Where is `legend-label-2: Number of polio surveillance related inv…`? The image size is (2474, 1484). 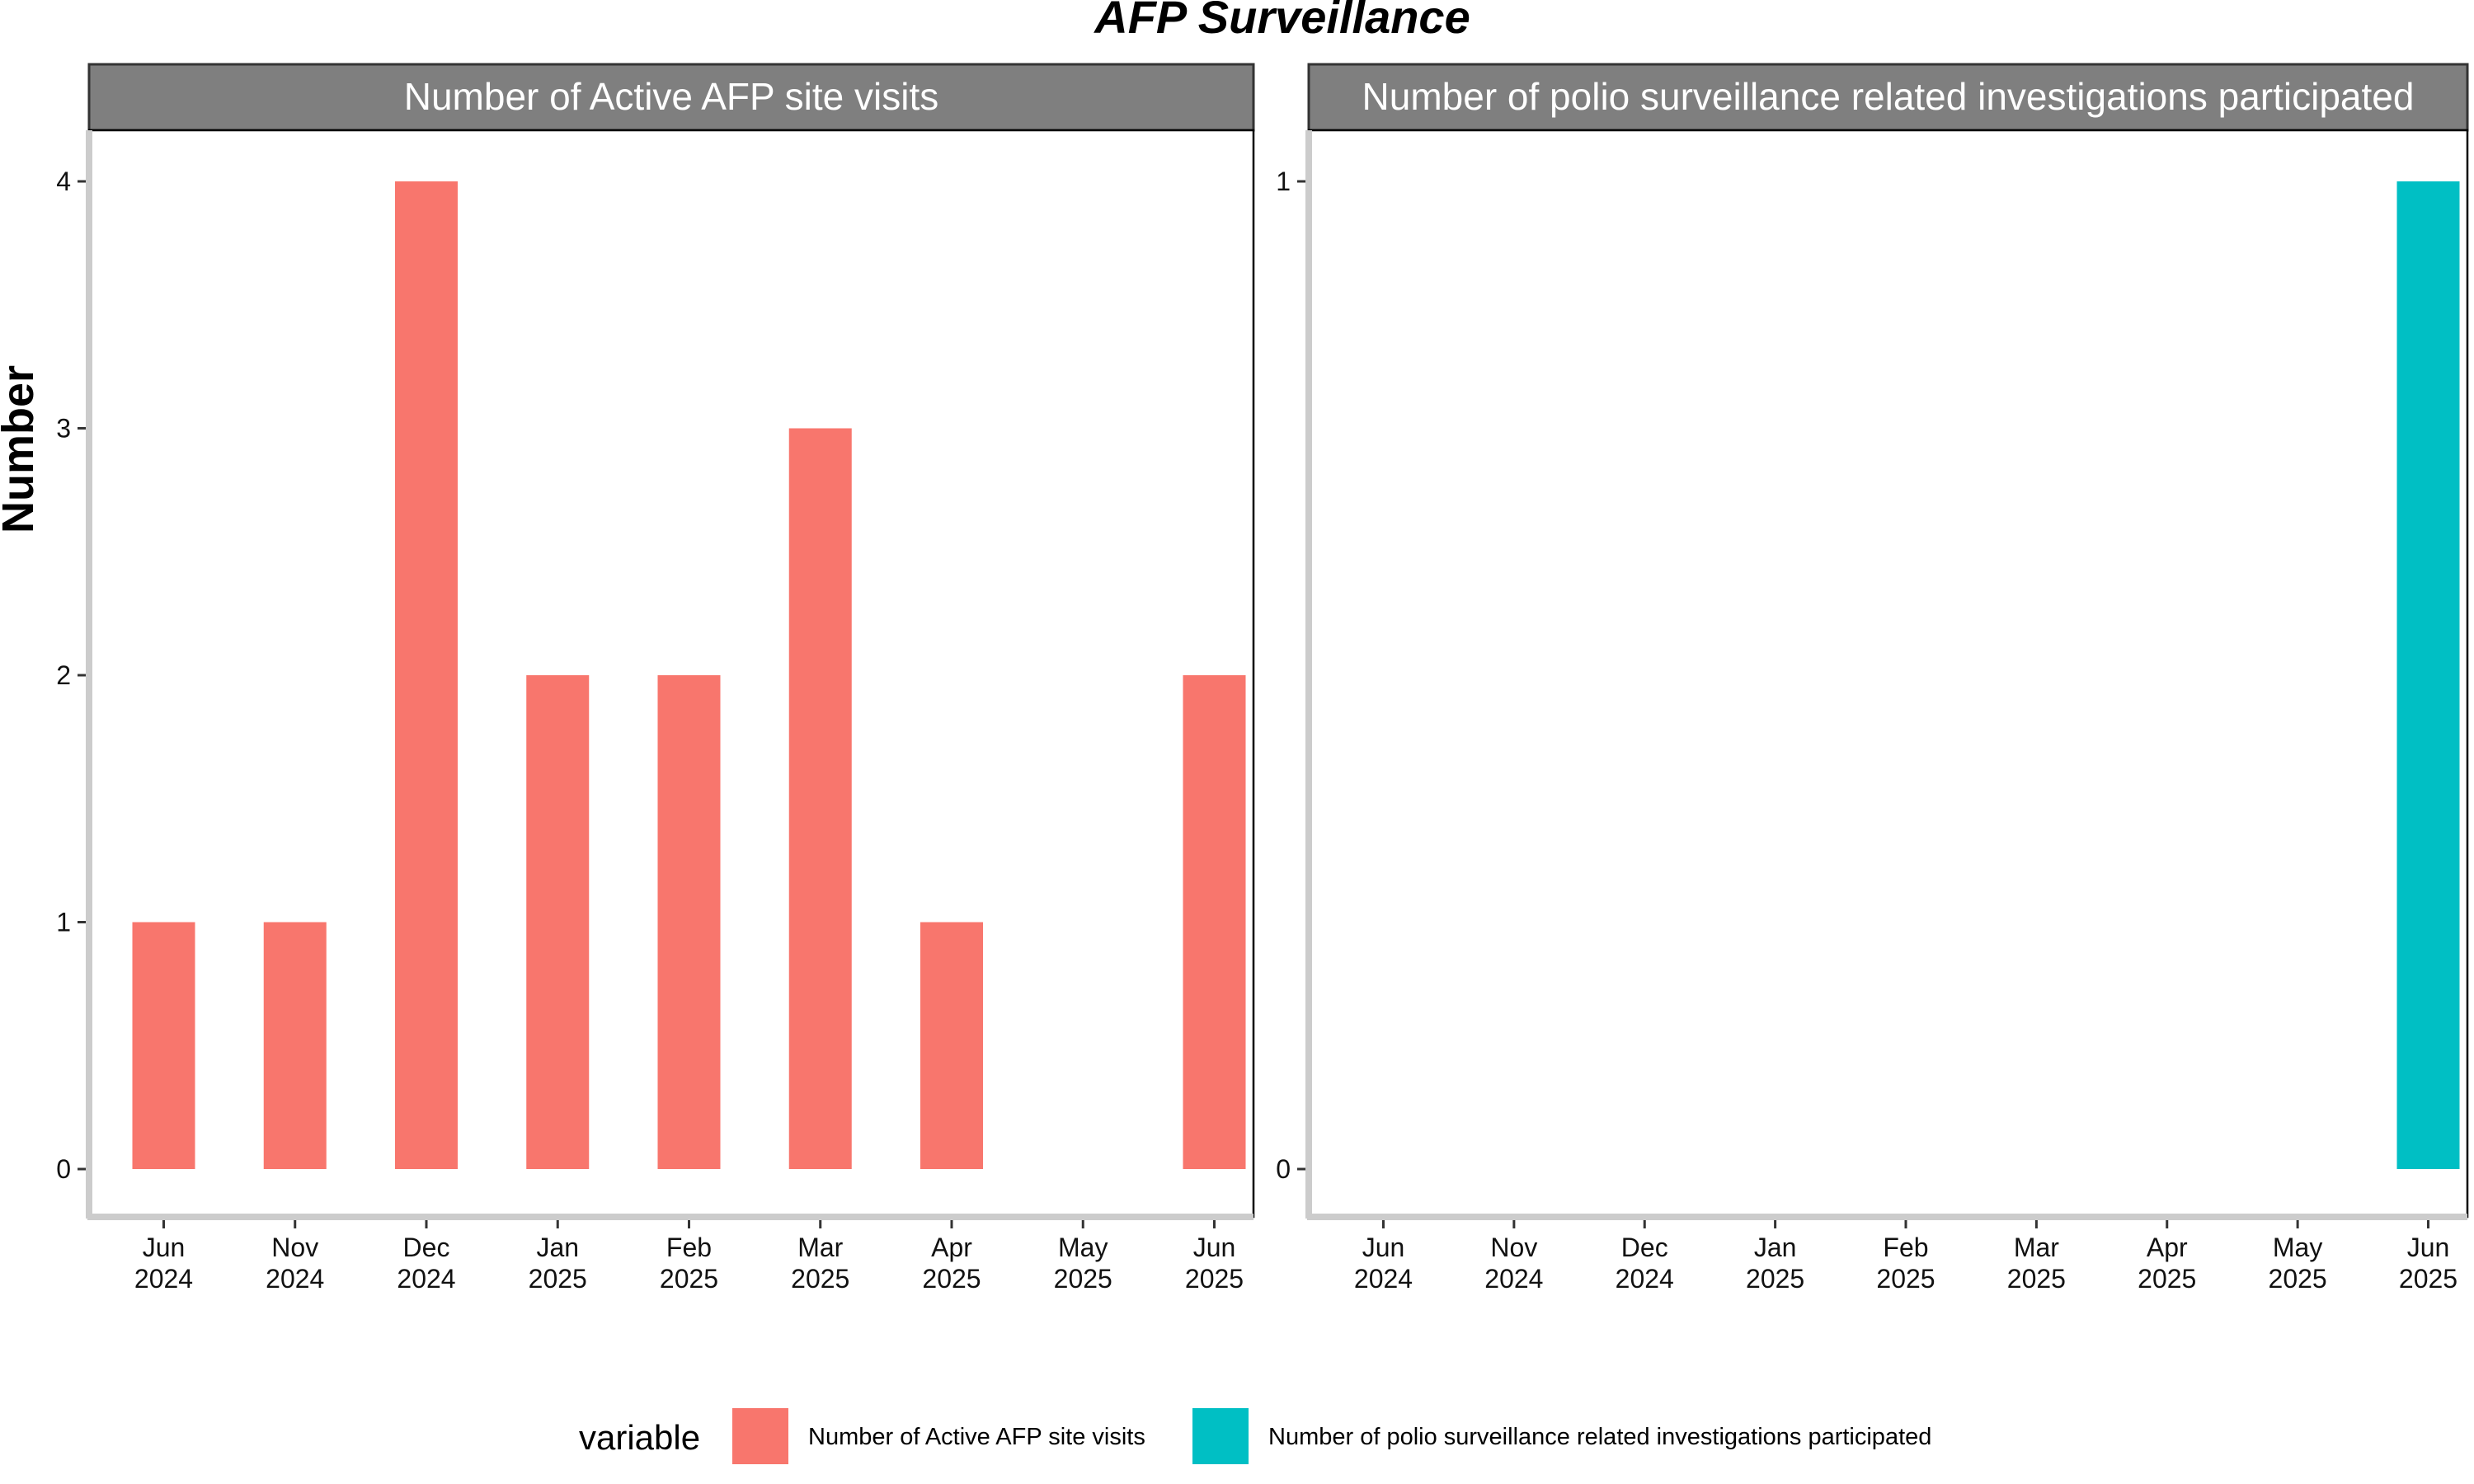
legend-label-2: Number of polio surveillance related inv… is located at coordinates (1599, 1437).